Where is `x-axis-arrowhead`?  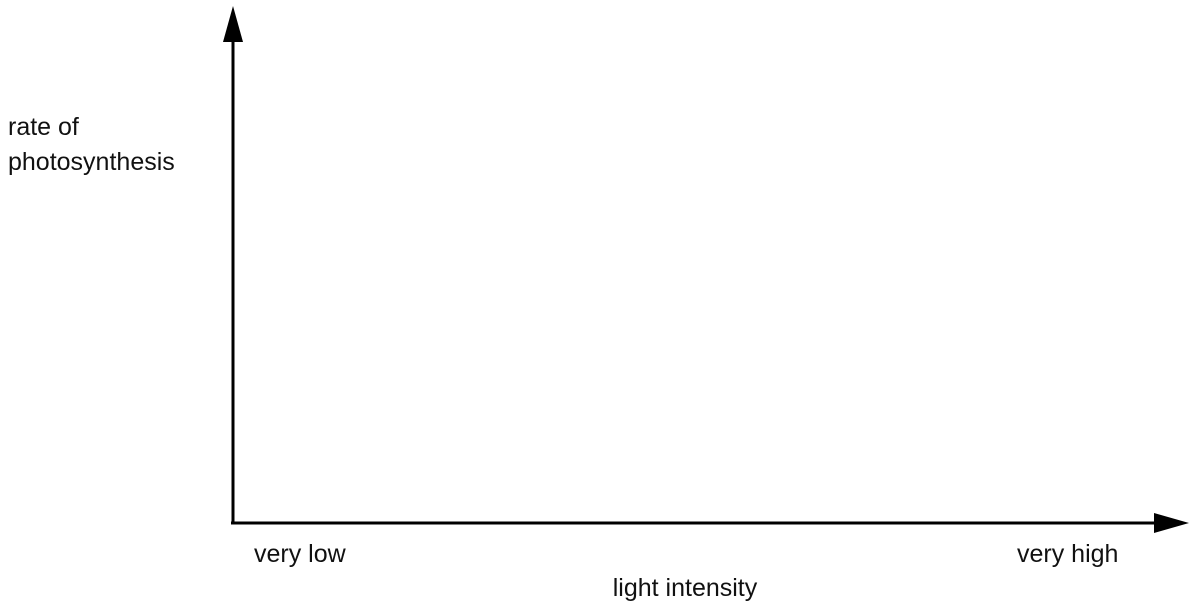 x-axis-arrowhead is located at coordinates (1171, 523).